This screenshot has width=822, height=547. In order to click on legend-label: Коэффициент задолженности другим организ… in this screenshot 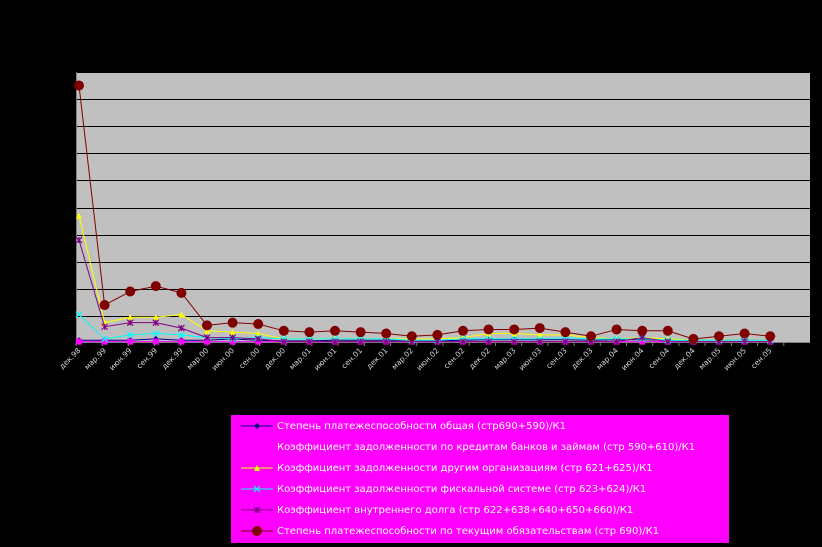, I will do `click(465, 468)`.